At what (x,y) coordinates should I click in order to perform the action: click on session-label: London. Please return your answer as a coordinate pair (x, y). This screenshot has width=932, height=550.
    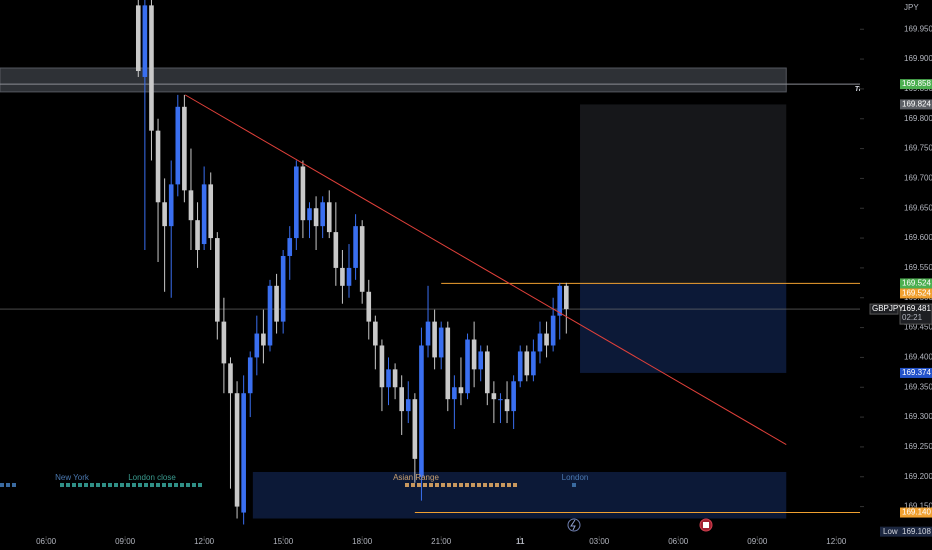
    Looking at the image, I should click on (575, 477).